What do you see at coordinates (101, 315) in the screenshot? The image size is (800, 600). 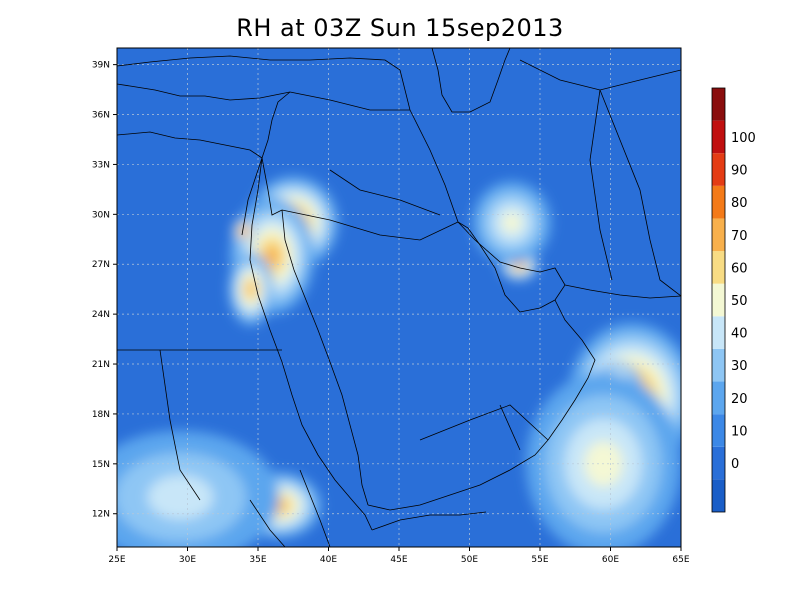 I see `y-tick-label: 24N` at bounding box center [101, 315].